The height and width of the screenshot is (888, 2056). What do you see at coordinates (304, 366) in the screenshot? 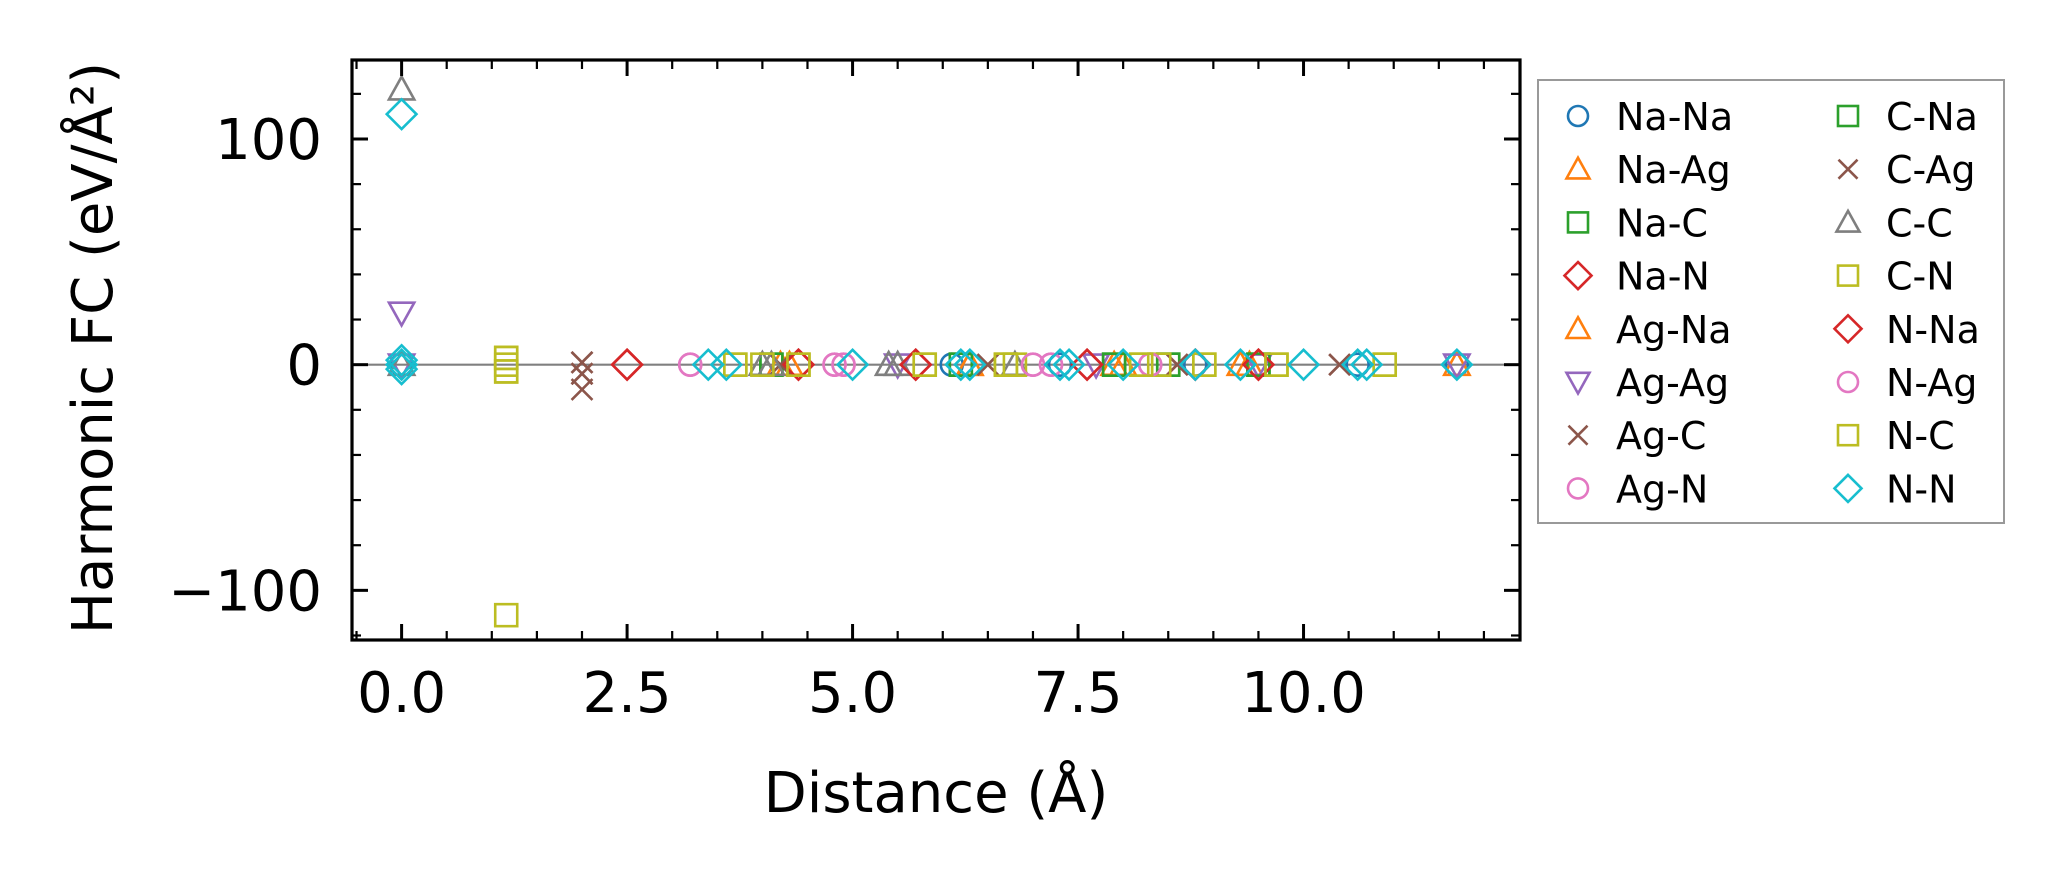
I see `y-tick-label: 0` at bounding box center [304, 366].